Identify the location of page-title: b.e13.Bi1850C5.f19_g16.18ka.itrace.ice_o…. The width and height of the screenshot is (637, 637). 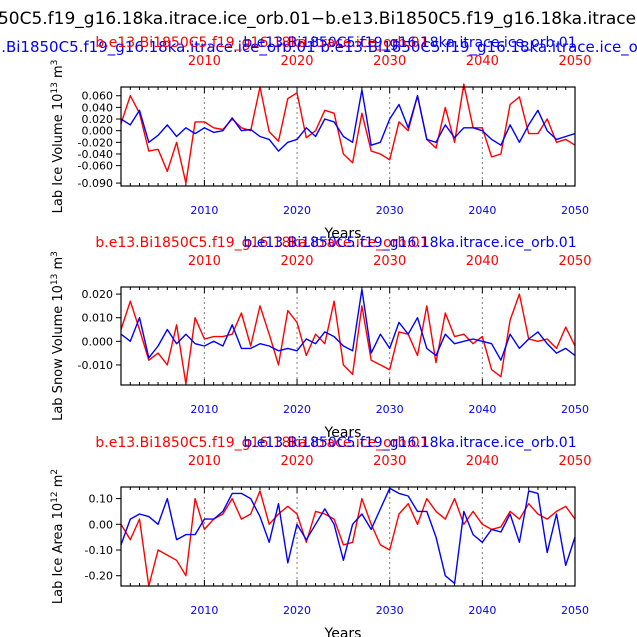
(318, 19).